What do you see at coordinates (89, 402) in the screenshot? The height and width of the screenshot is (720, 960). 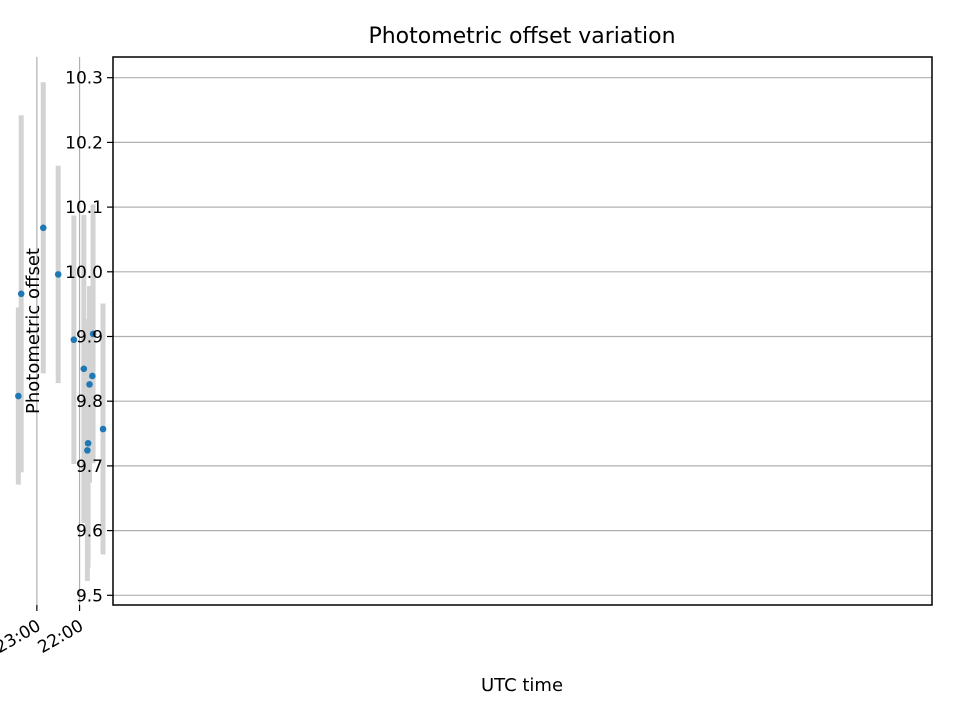 I see `y-tick-label: 9.8` at bounding box center [89, 402].